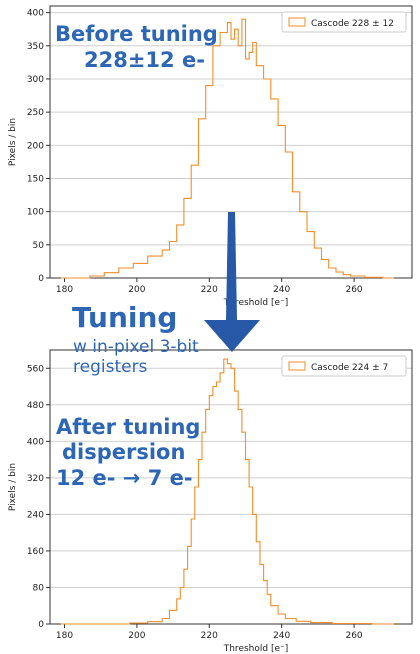 Image resolution: width=420 pixels, height=654 pixels. What do you see at coordinates (144, 60) in the screenshot?
I see `before-tuning-value: 228±12 e-` at bounding box center [144, 60].